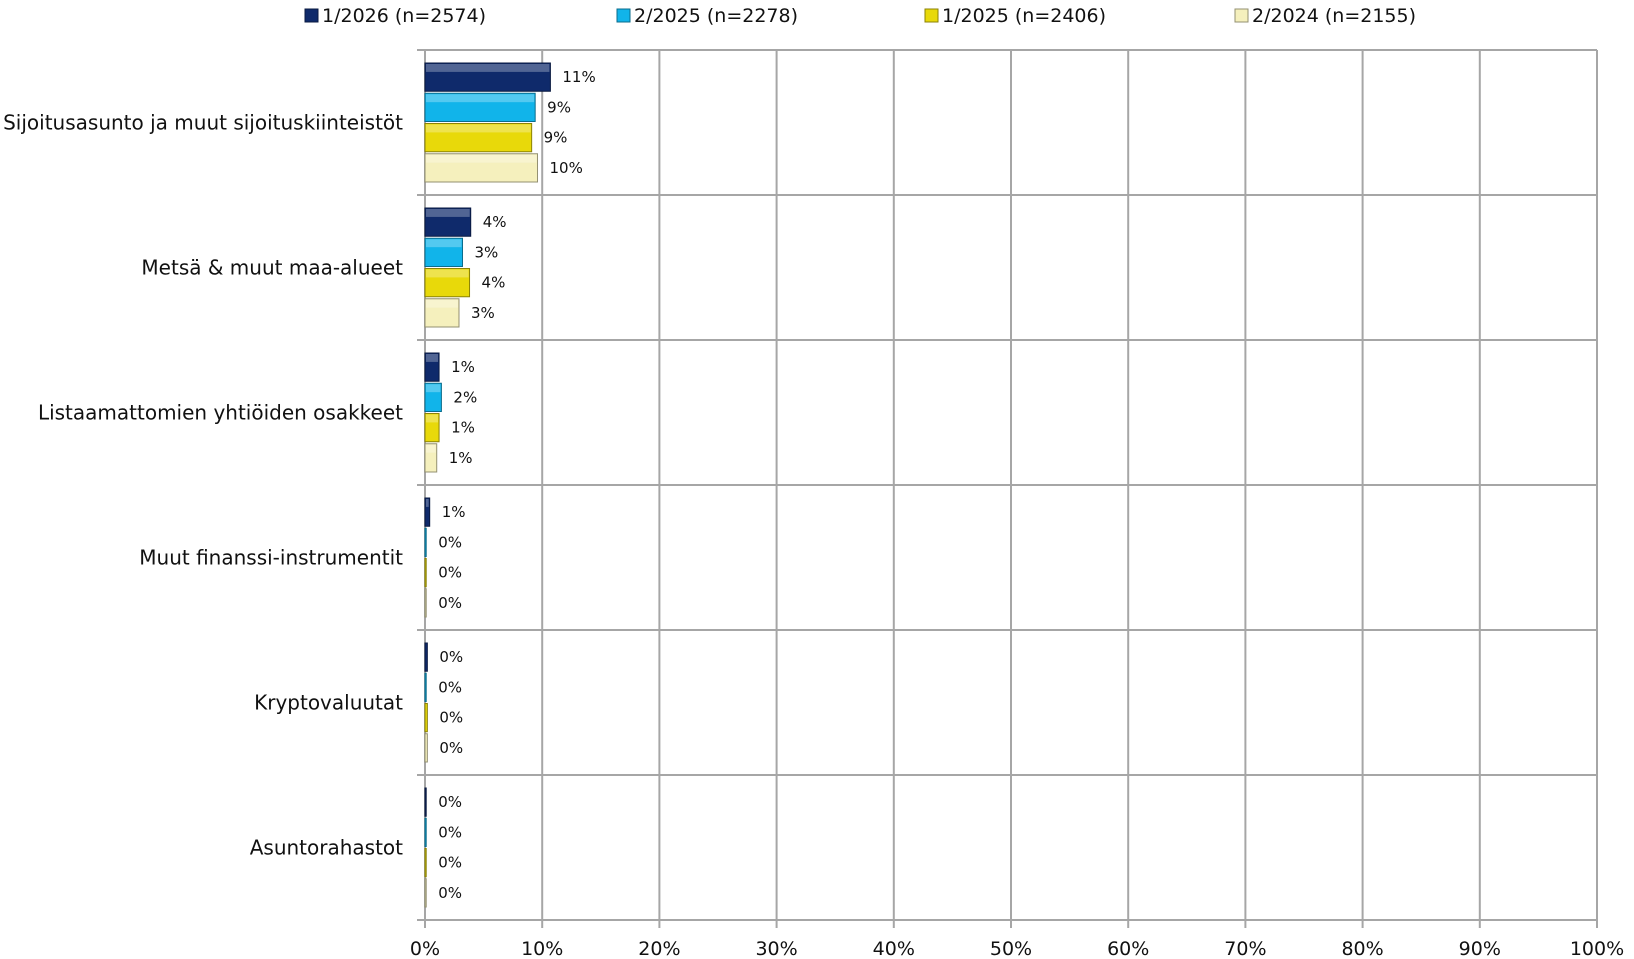  Describe the element at coordinates (404, 16) in the screenshot. I see `legend-label: 1/2026 (n=2574)` at that location.